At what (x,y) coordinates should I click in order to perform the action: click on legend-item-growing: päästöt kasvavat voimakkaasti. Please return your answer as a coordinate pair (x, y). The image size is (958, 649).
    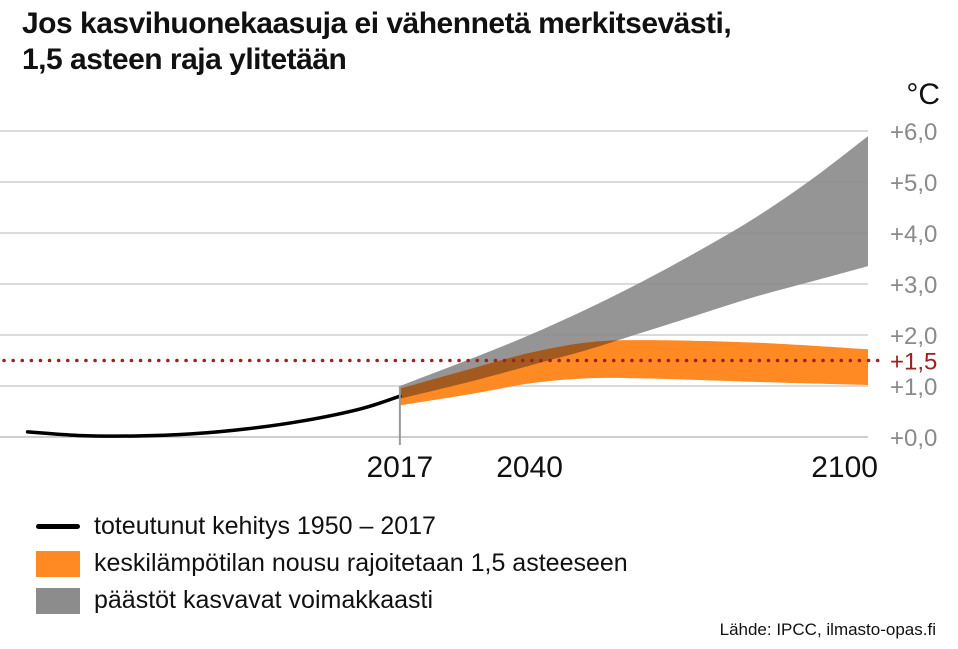
    Looking at the image, I should click on (332, 600).